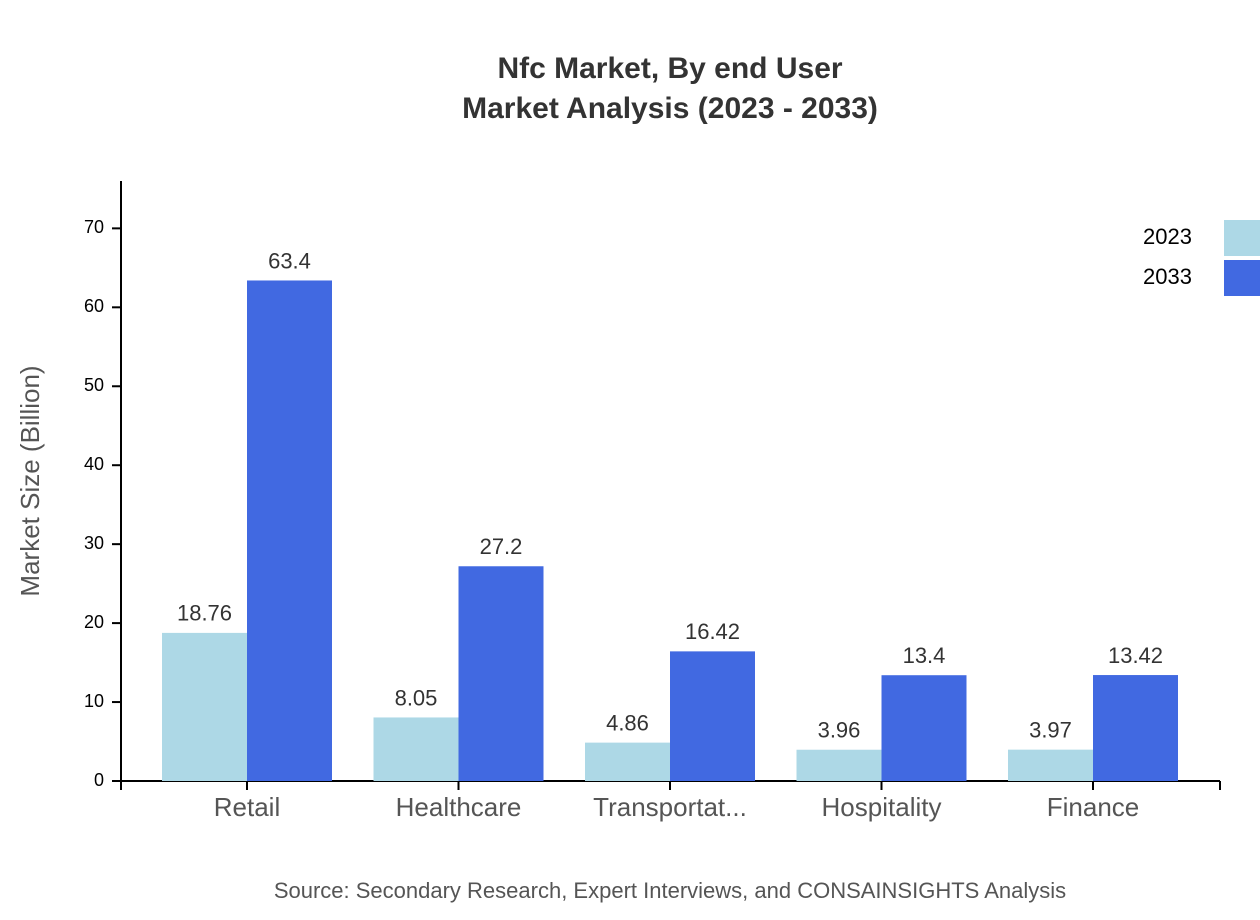  I want to click on x-tick-label: Retail, so click(247, 807).